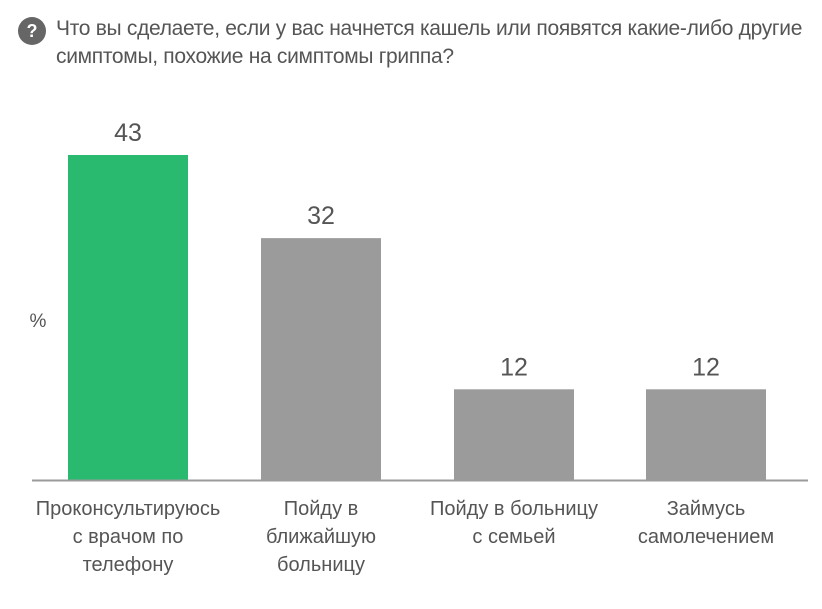 Image resolution: width=822 pixels, height=609 pixels. What do you see at coordinates (321, 537) in the screenshot?
I see `category-label: ближайшую` at bounding box center [321, 537].